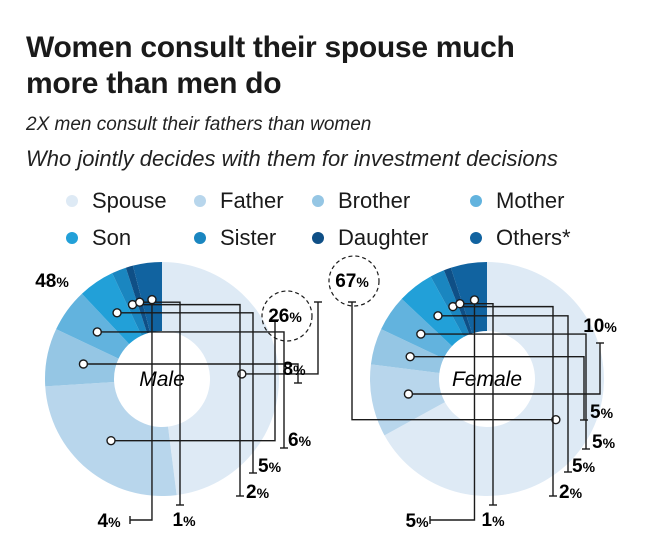  I want to click on value-label: 26%, so click(285, 316).